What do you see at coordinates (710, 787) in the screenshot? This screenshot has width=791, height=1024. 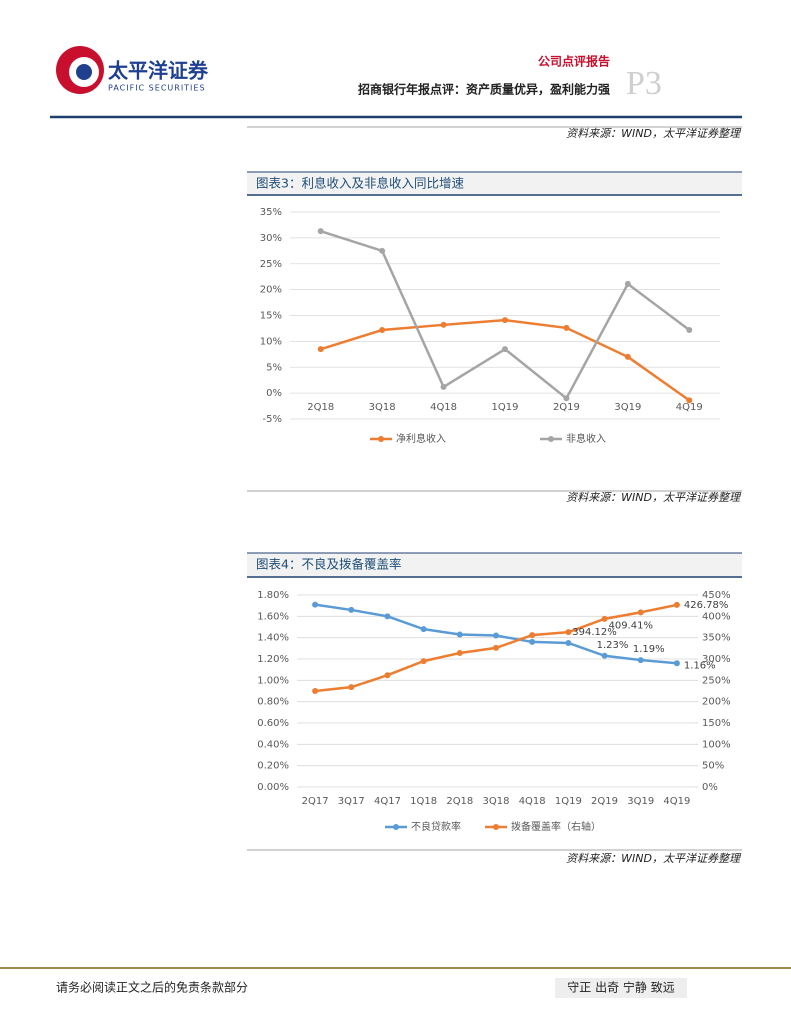 I see `y2-tick-label: 0%` at bounding box center [710, 787].